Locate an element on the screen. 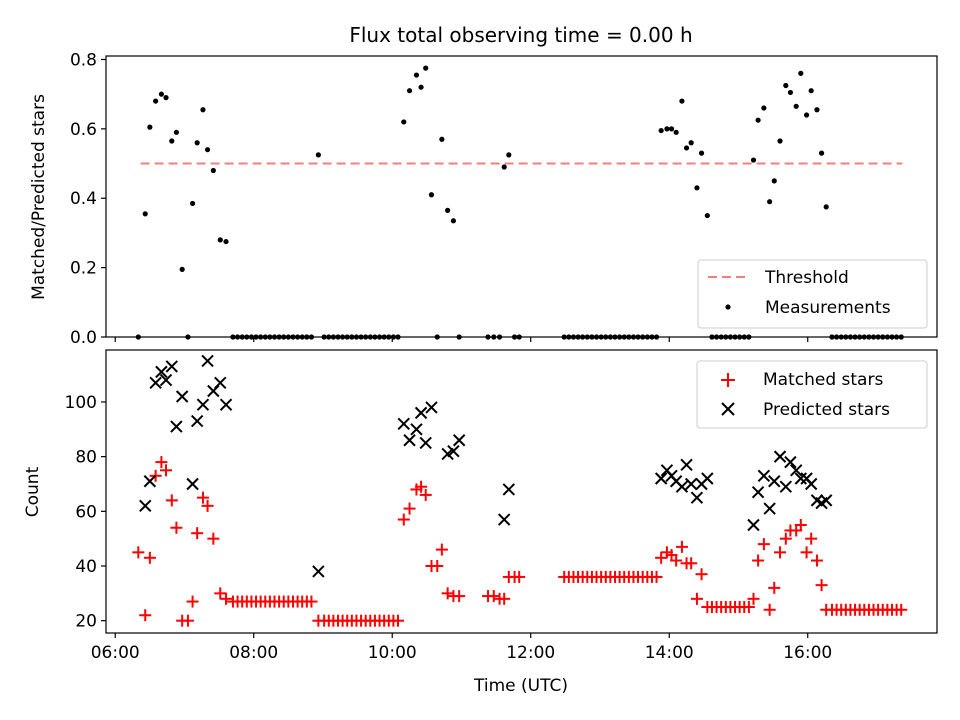  top-legend: Threshold Measurements is located at coordinates (812, 294).